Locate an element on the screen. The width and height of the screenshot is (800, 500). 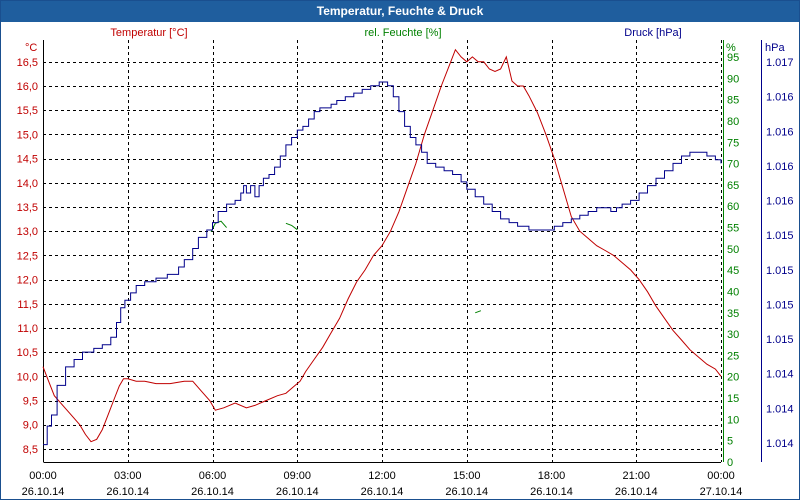
humidity-tick-label: 70 is located at coordinates (733, 165).